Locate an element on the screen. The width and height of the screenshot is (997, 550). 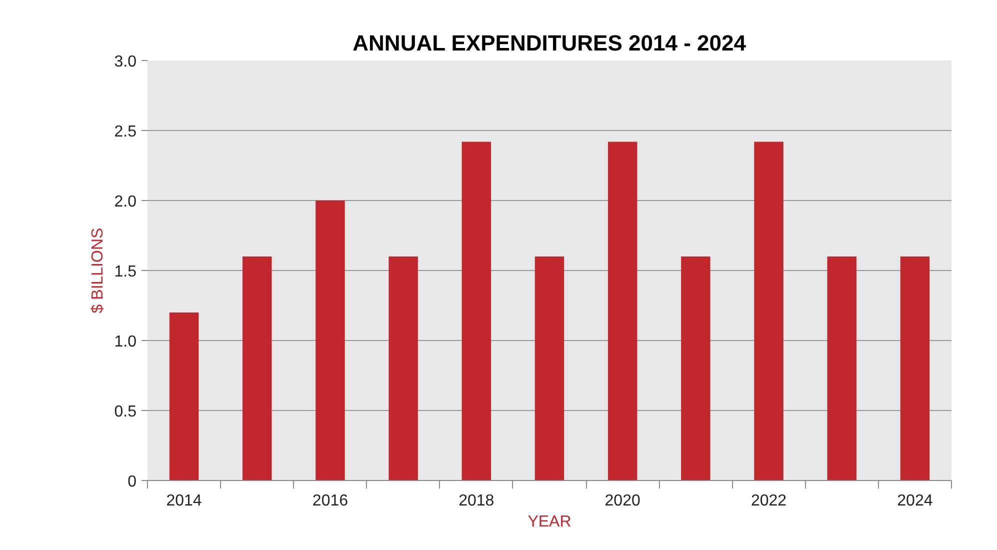
x-tick-label: 2024 is located at coordinates (915, 501).